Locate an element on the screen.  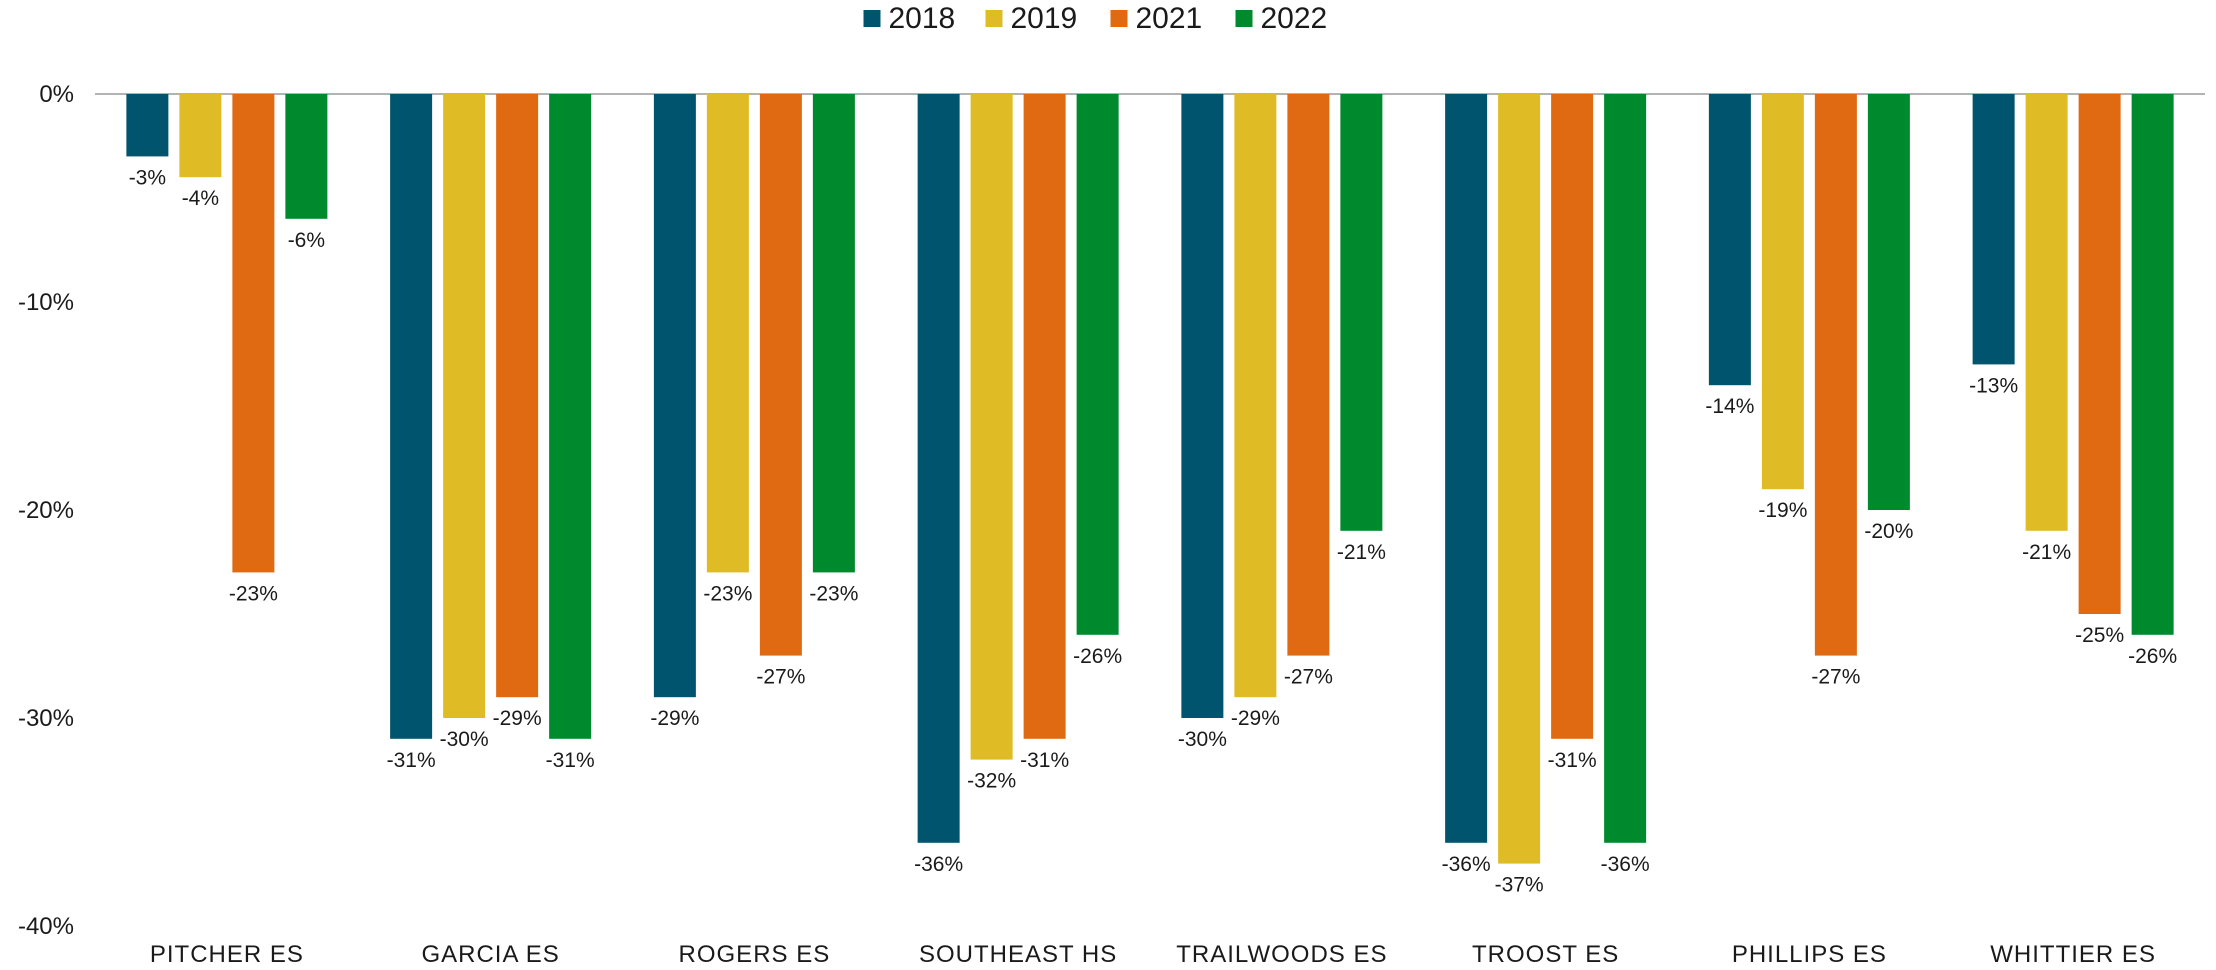
bar-2019-troost-es is located at coordinates (1519, 479).